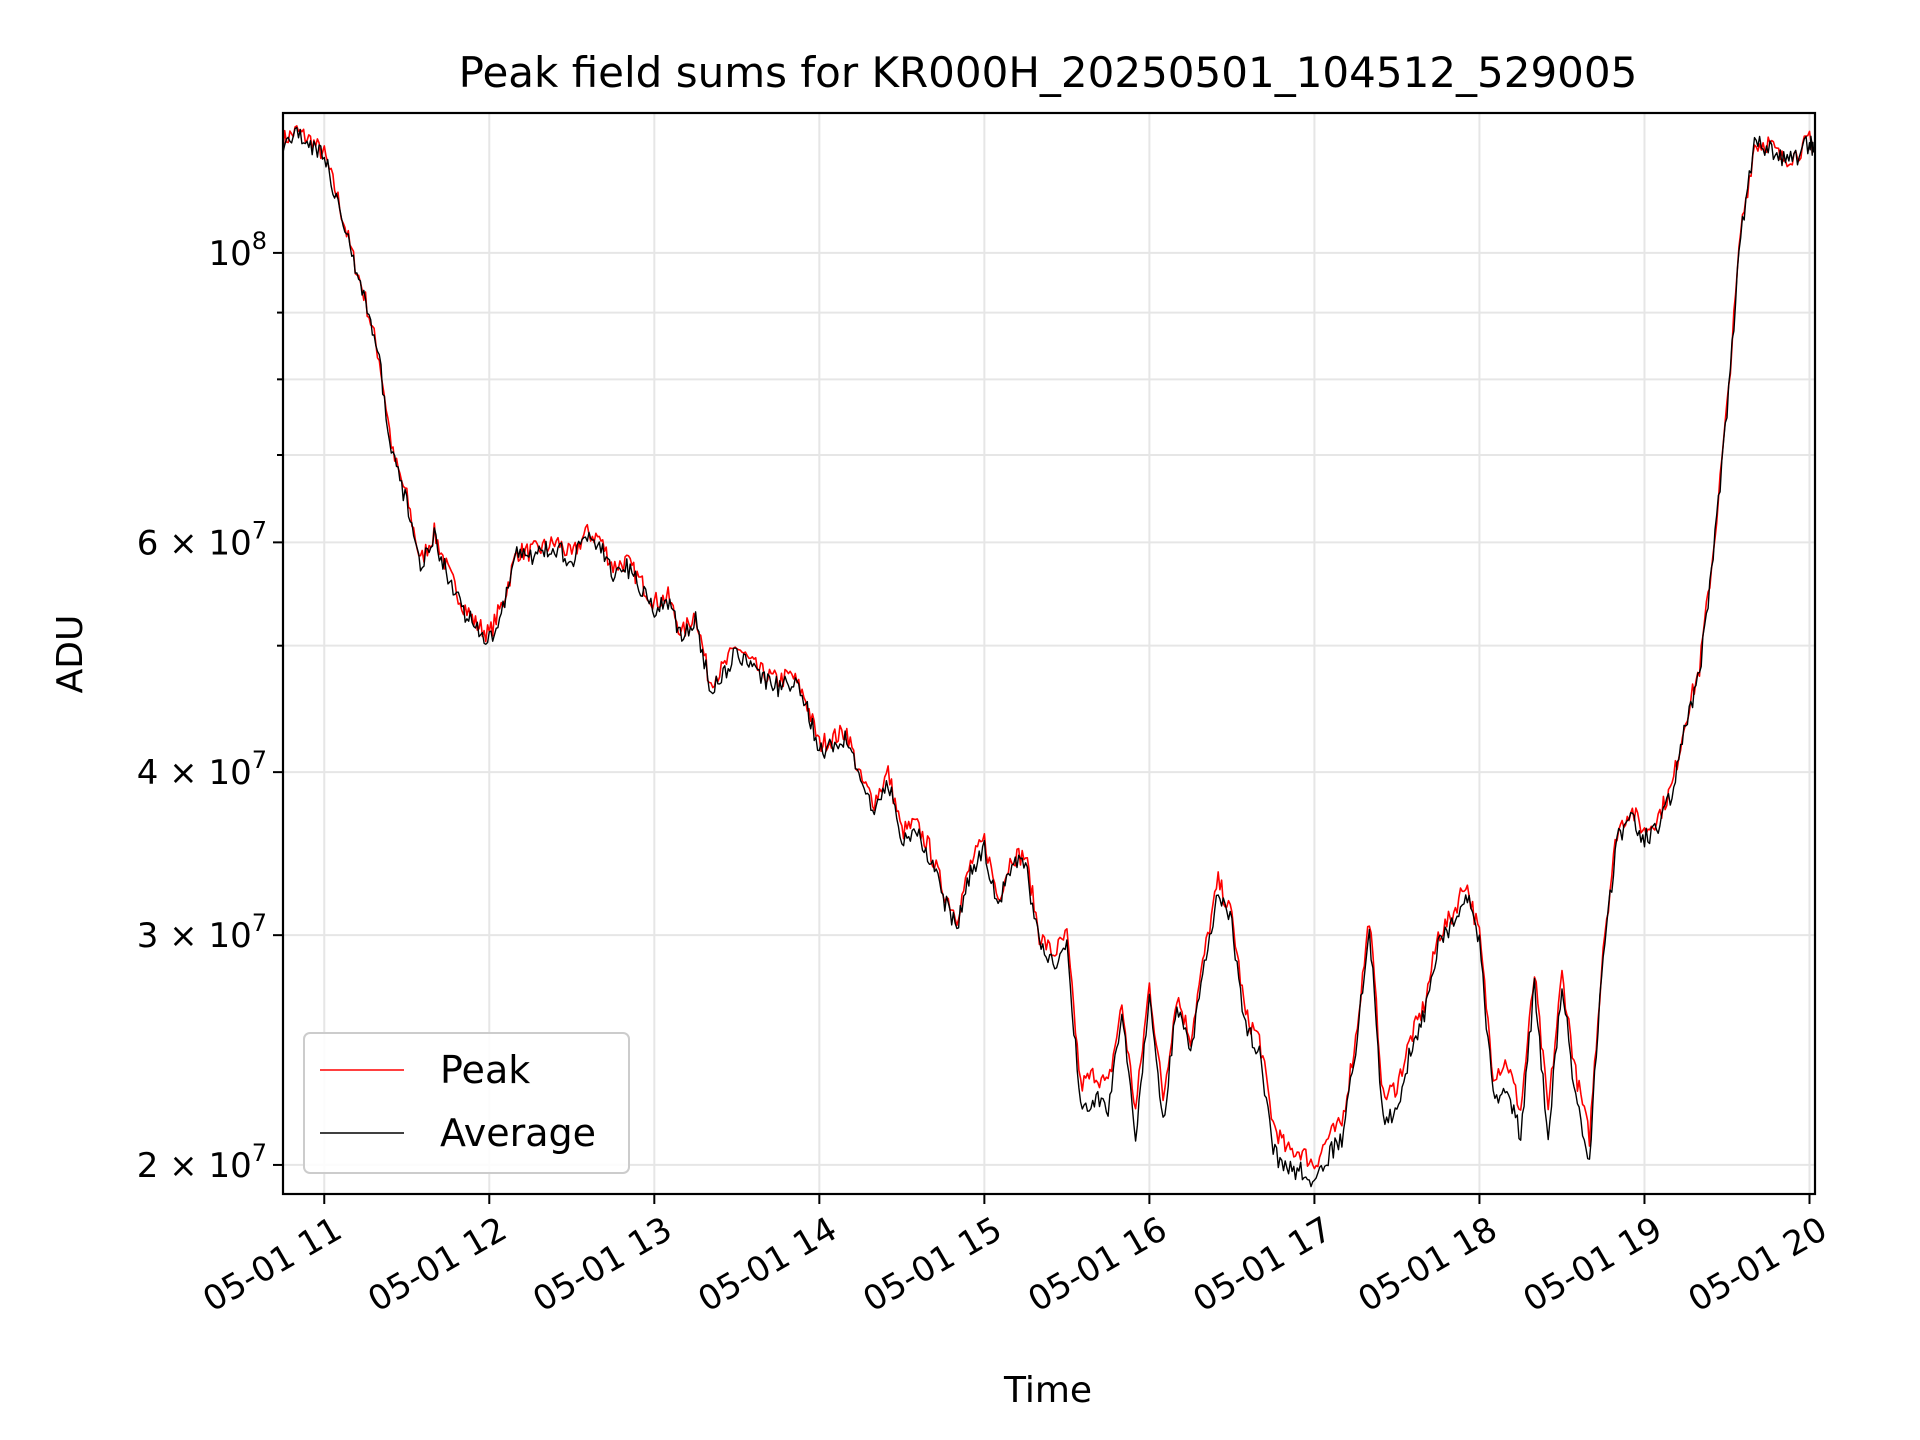  Describe the element at coordinates (437, 1264) in the screenshot. I see `x-tick-label: 05-01 12` at that location.